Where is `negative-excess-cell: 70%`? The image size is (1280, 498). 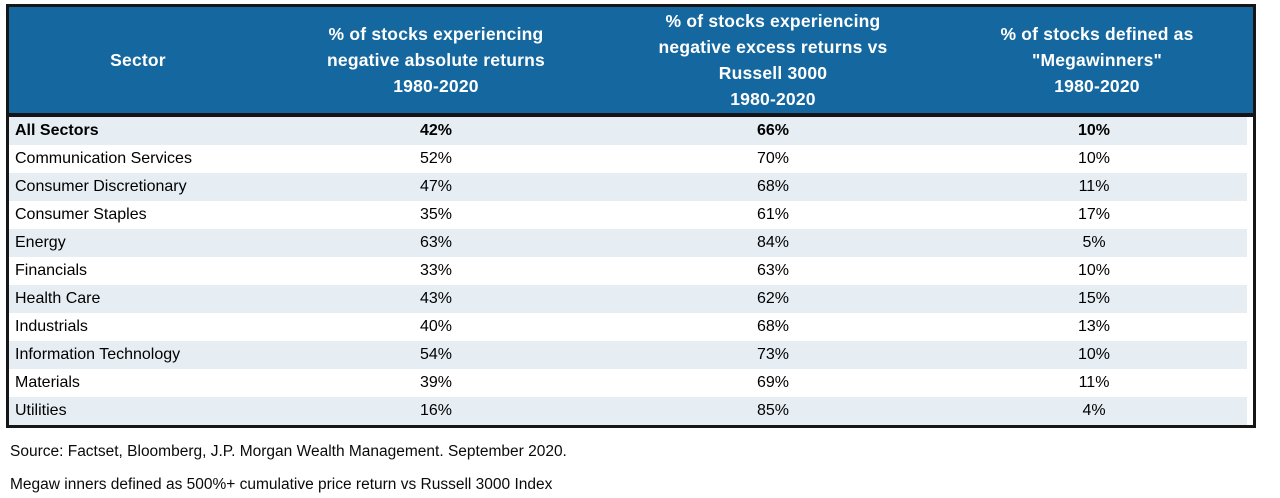 negative-excess-cell: 70% is located at coordinates (773, 158).